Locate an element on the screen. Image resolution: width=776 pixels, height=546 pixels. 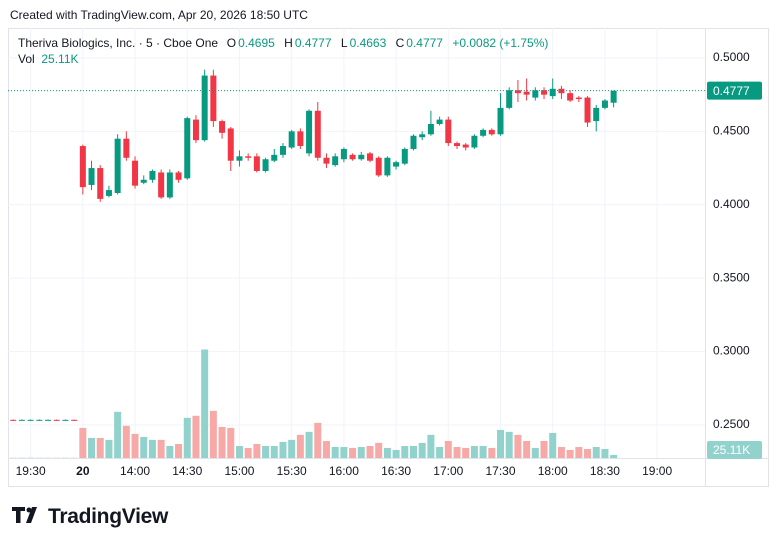
x-tick-label: 18:30 is located at coordinates (605, 471).